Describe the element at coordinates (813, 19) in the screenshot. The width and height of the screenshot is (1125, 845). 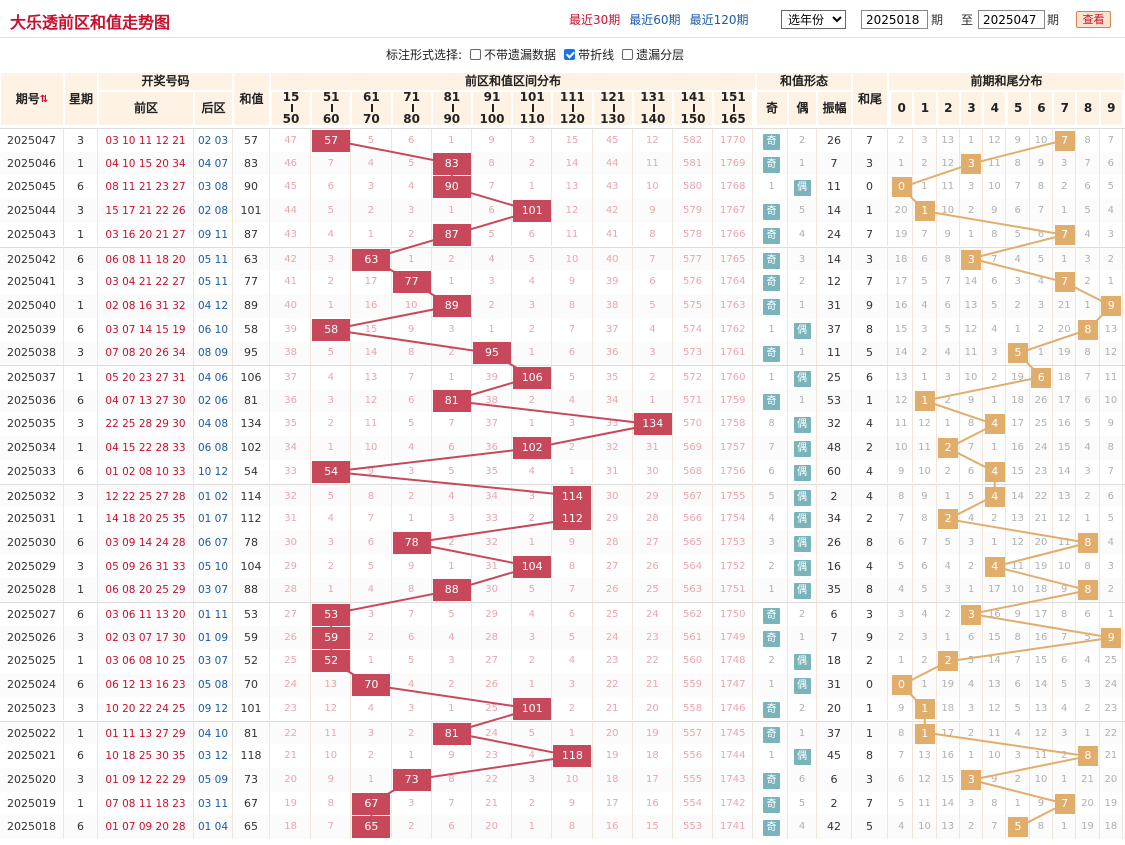
I see `year-select: 选年份` at that location.